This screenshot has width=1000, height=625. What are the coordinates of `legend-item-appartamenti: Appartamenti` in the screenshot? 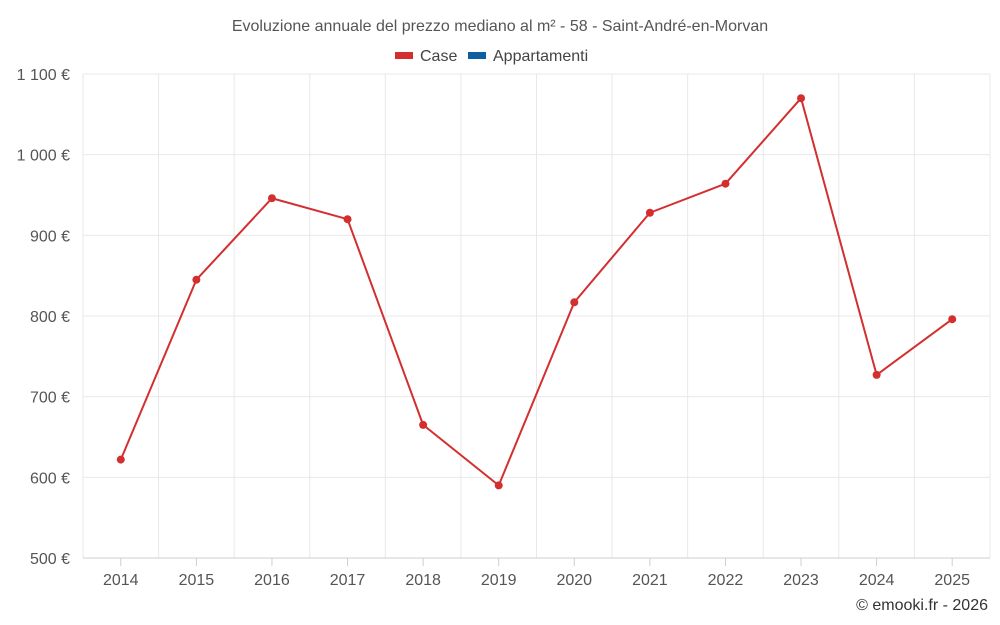 It's located at (528, 56).